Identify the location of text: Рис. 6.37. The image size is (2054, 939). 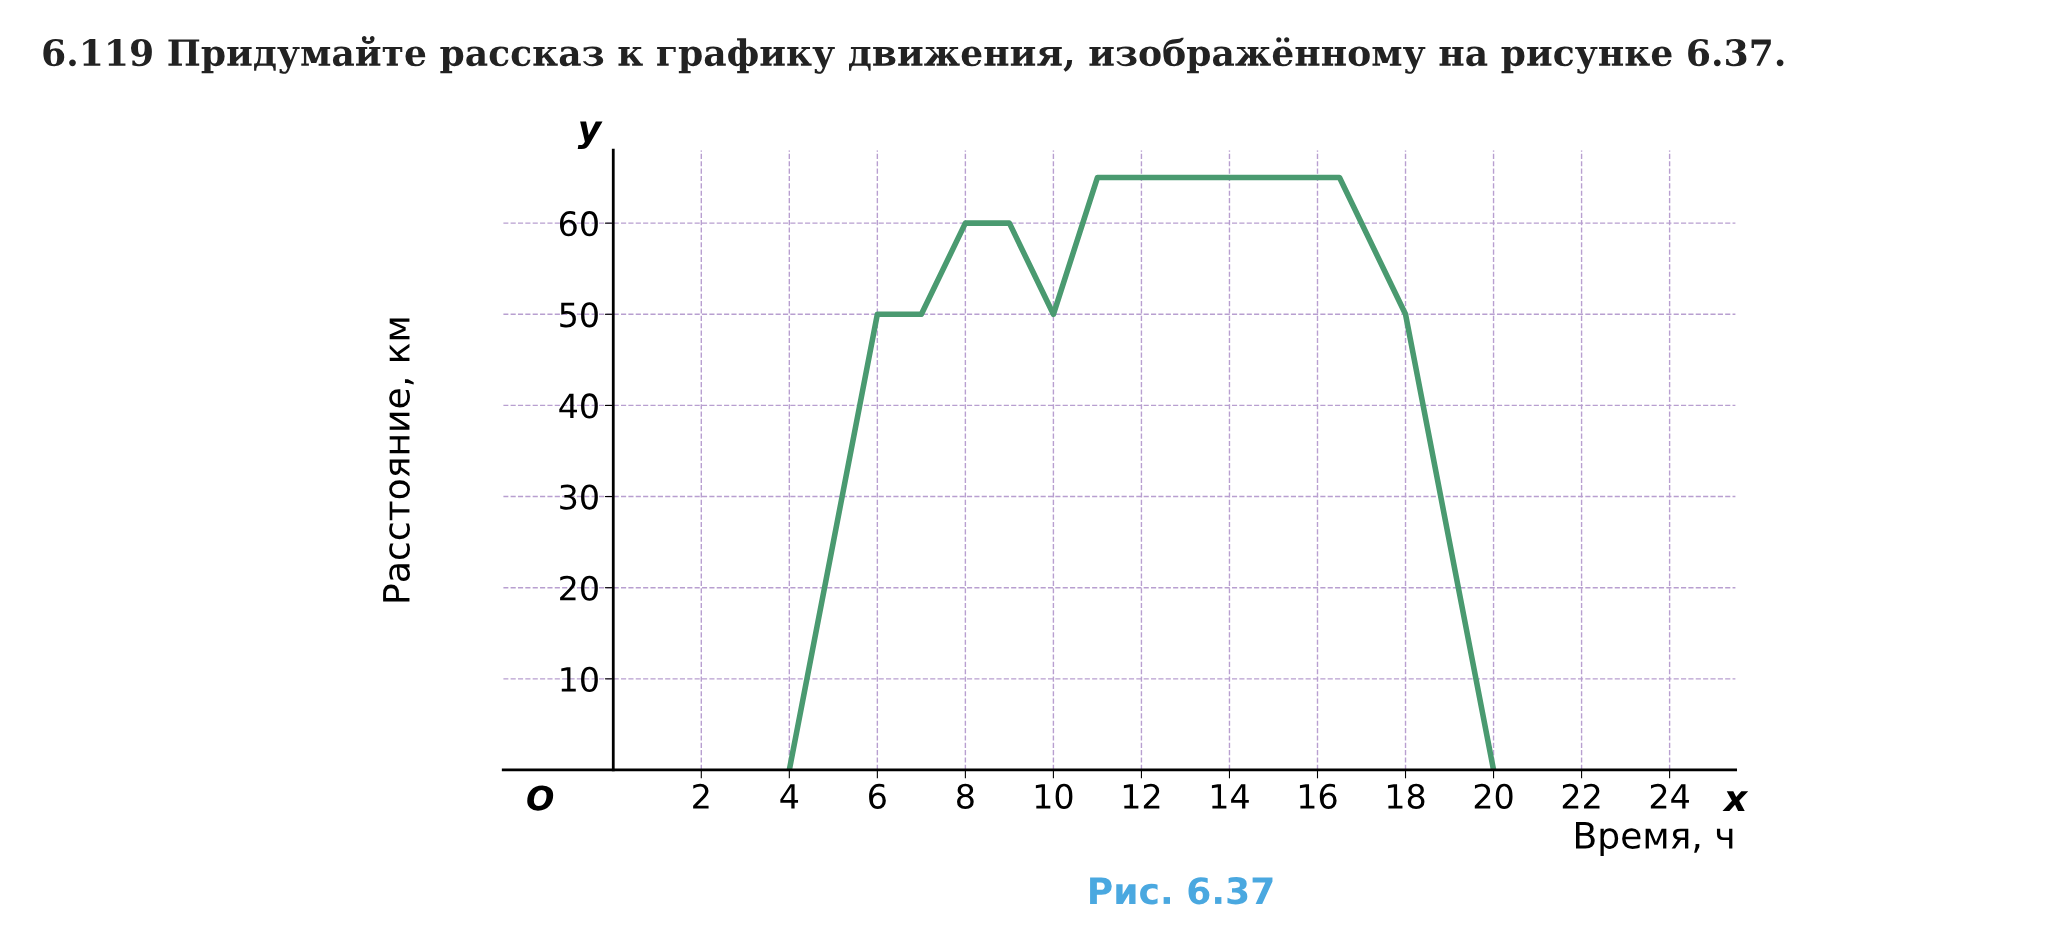
(1181, 891).